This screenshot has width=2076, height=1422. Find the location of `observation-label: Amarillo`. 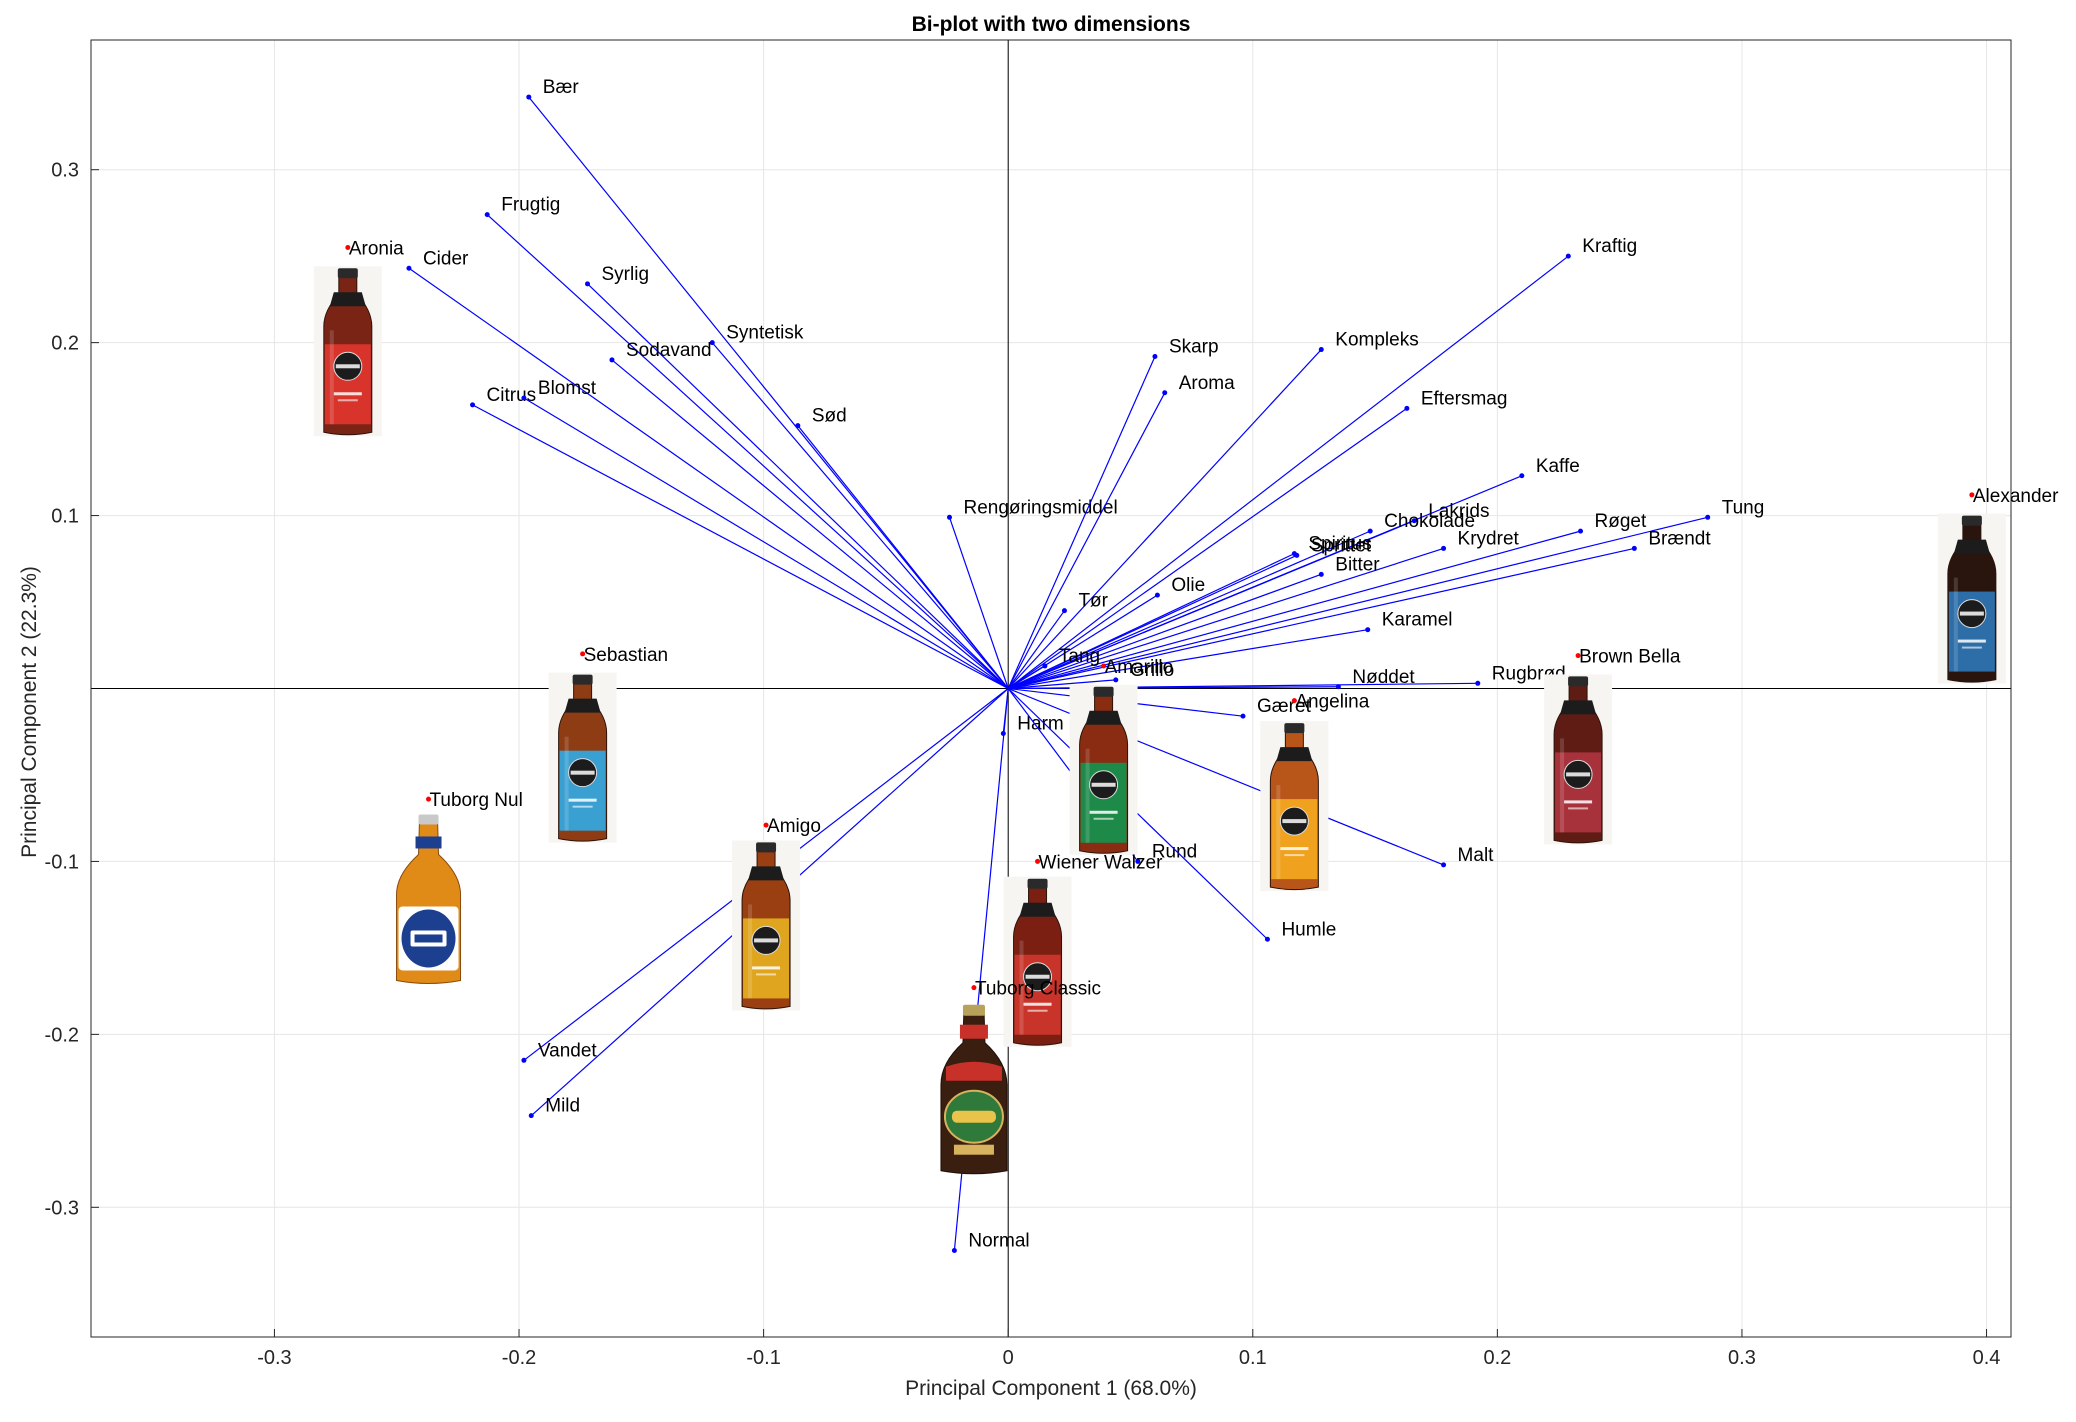

observation-label: Amarillo is located at coordinates (1139, 667).